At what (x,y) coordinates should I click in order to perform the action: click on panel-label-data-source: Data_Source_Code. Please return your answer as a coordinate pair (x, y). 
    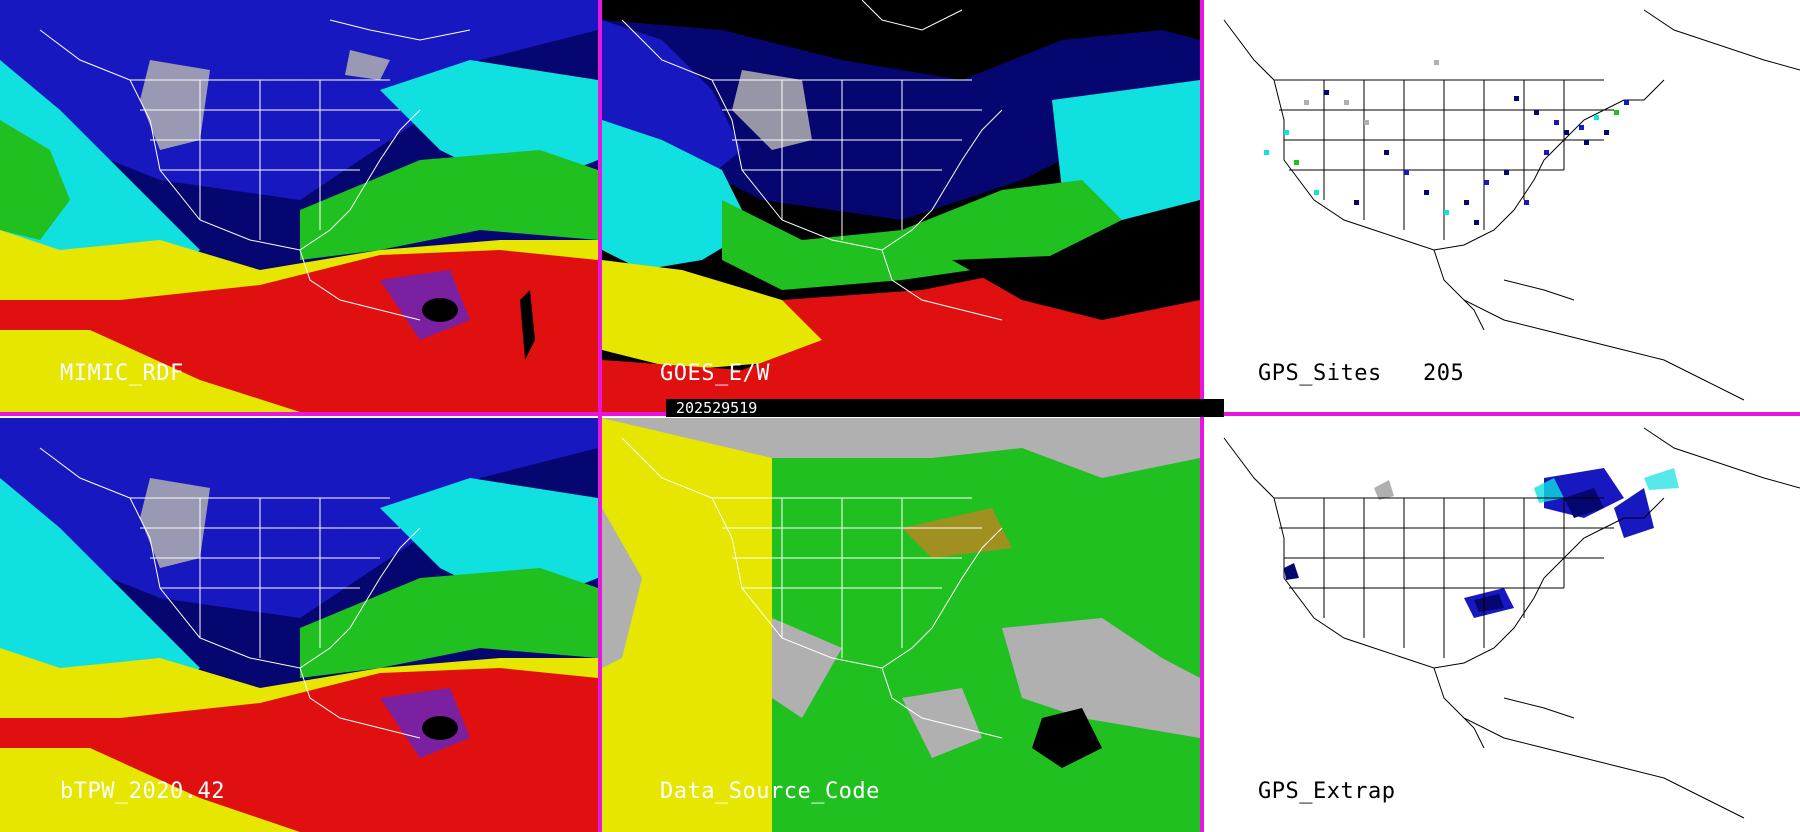
    Looking at the image, I should click on (770, 791).